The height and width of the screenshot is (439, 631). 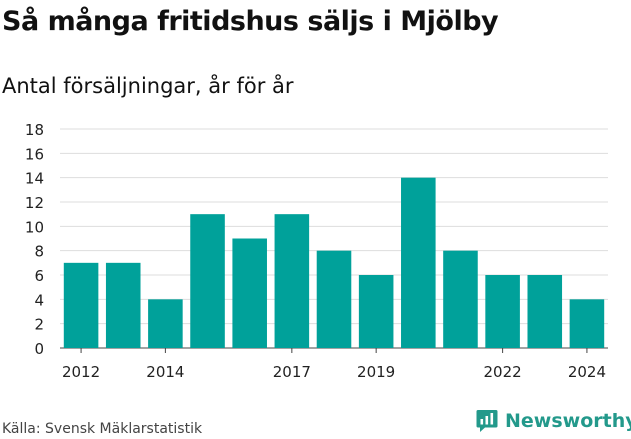 I want to click on y-tick-label: 4, so click(x=39, y=300).